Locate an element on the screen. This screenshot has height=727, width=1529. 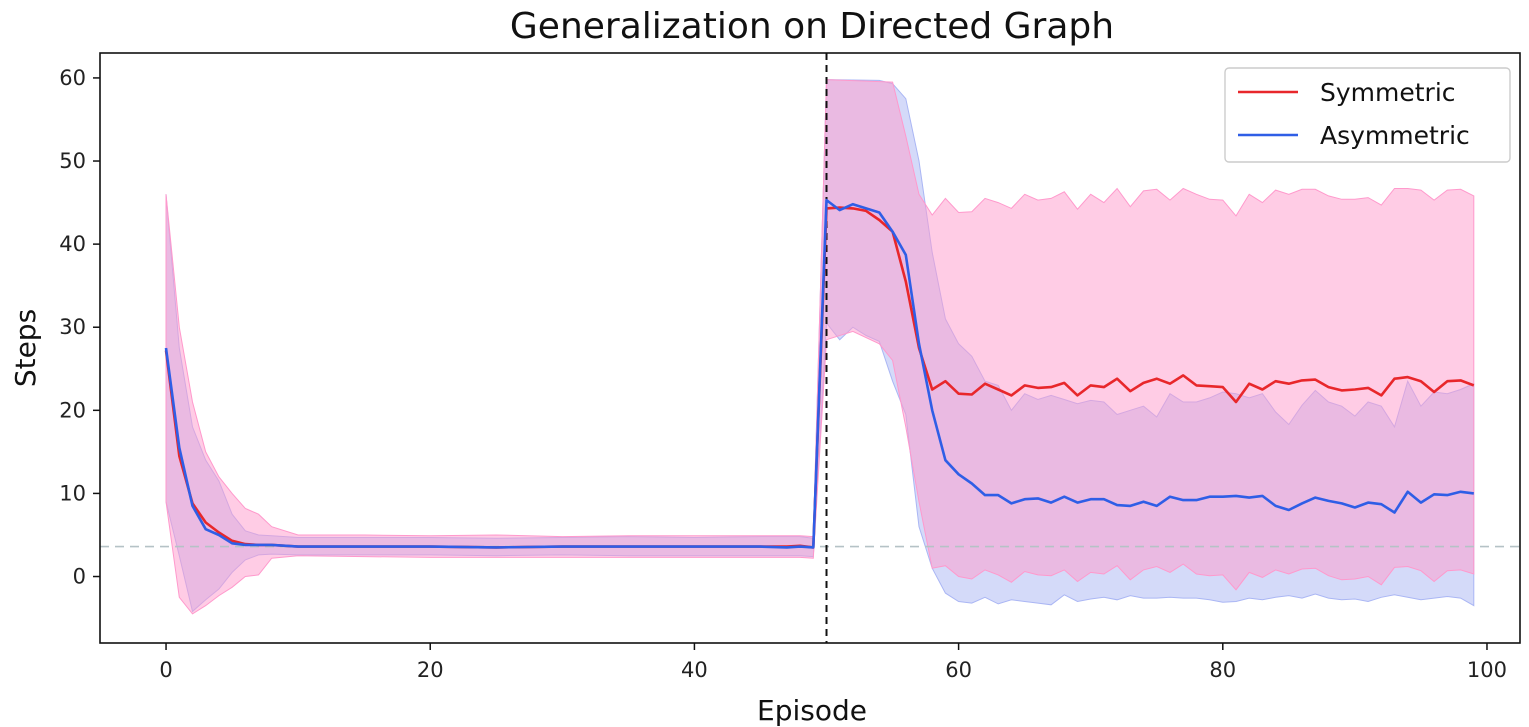
x-axis-title: Episode is located at coordinates (812, 710).